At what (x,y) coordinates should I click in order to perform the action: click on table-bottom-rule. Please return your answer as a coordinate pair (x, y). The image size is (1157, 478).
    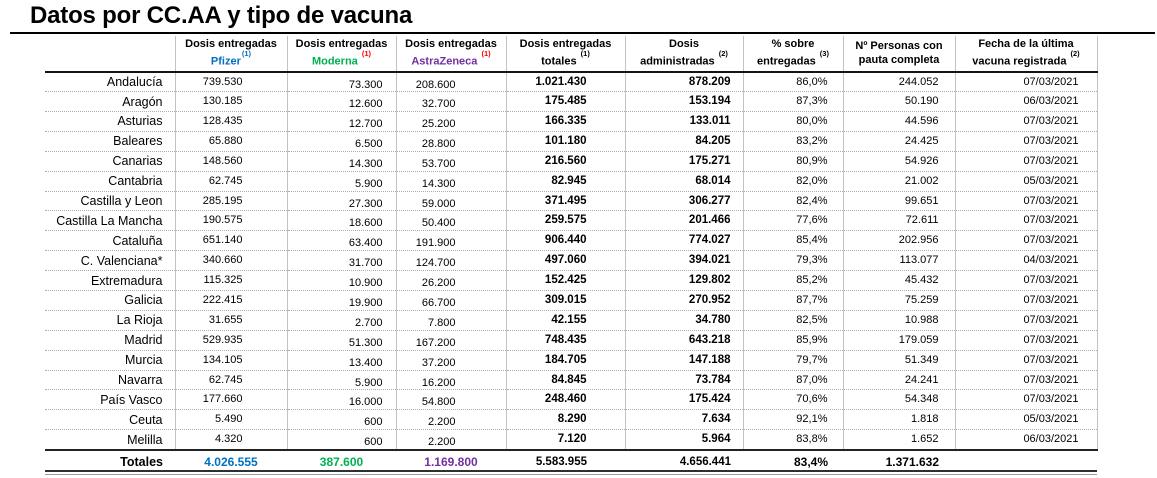
    Looking at the image, I should click on (571, 474).